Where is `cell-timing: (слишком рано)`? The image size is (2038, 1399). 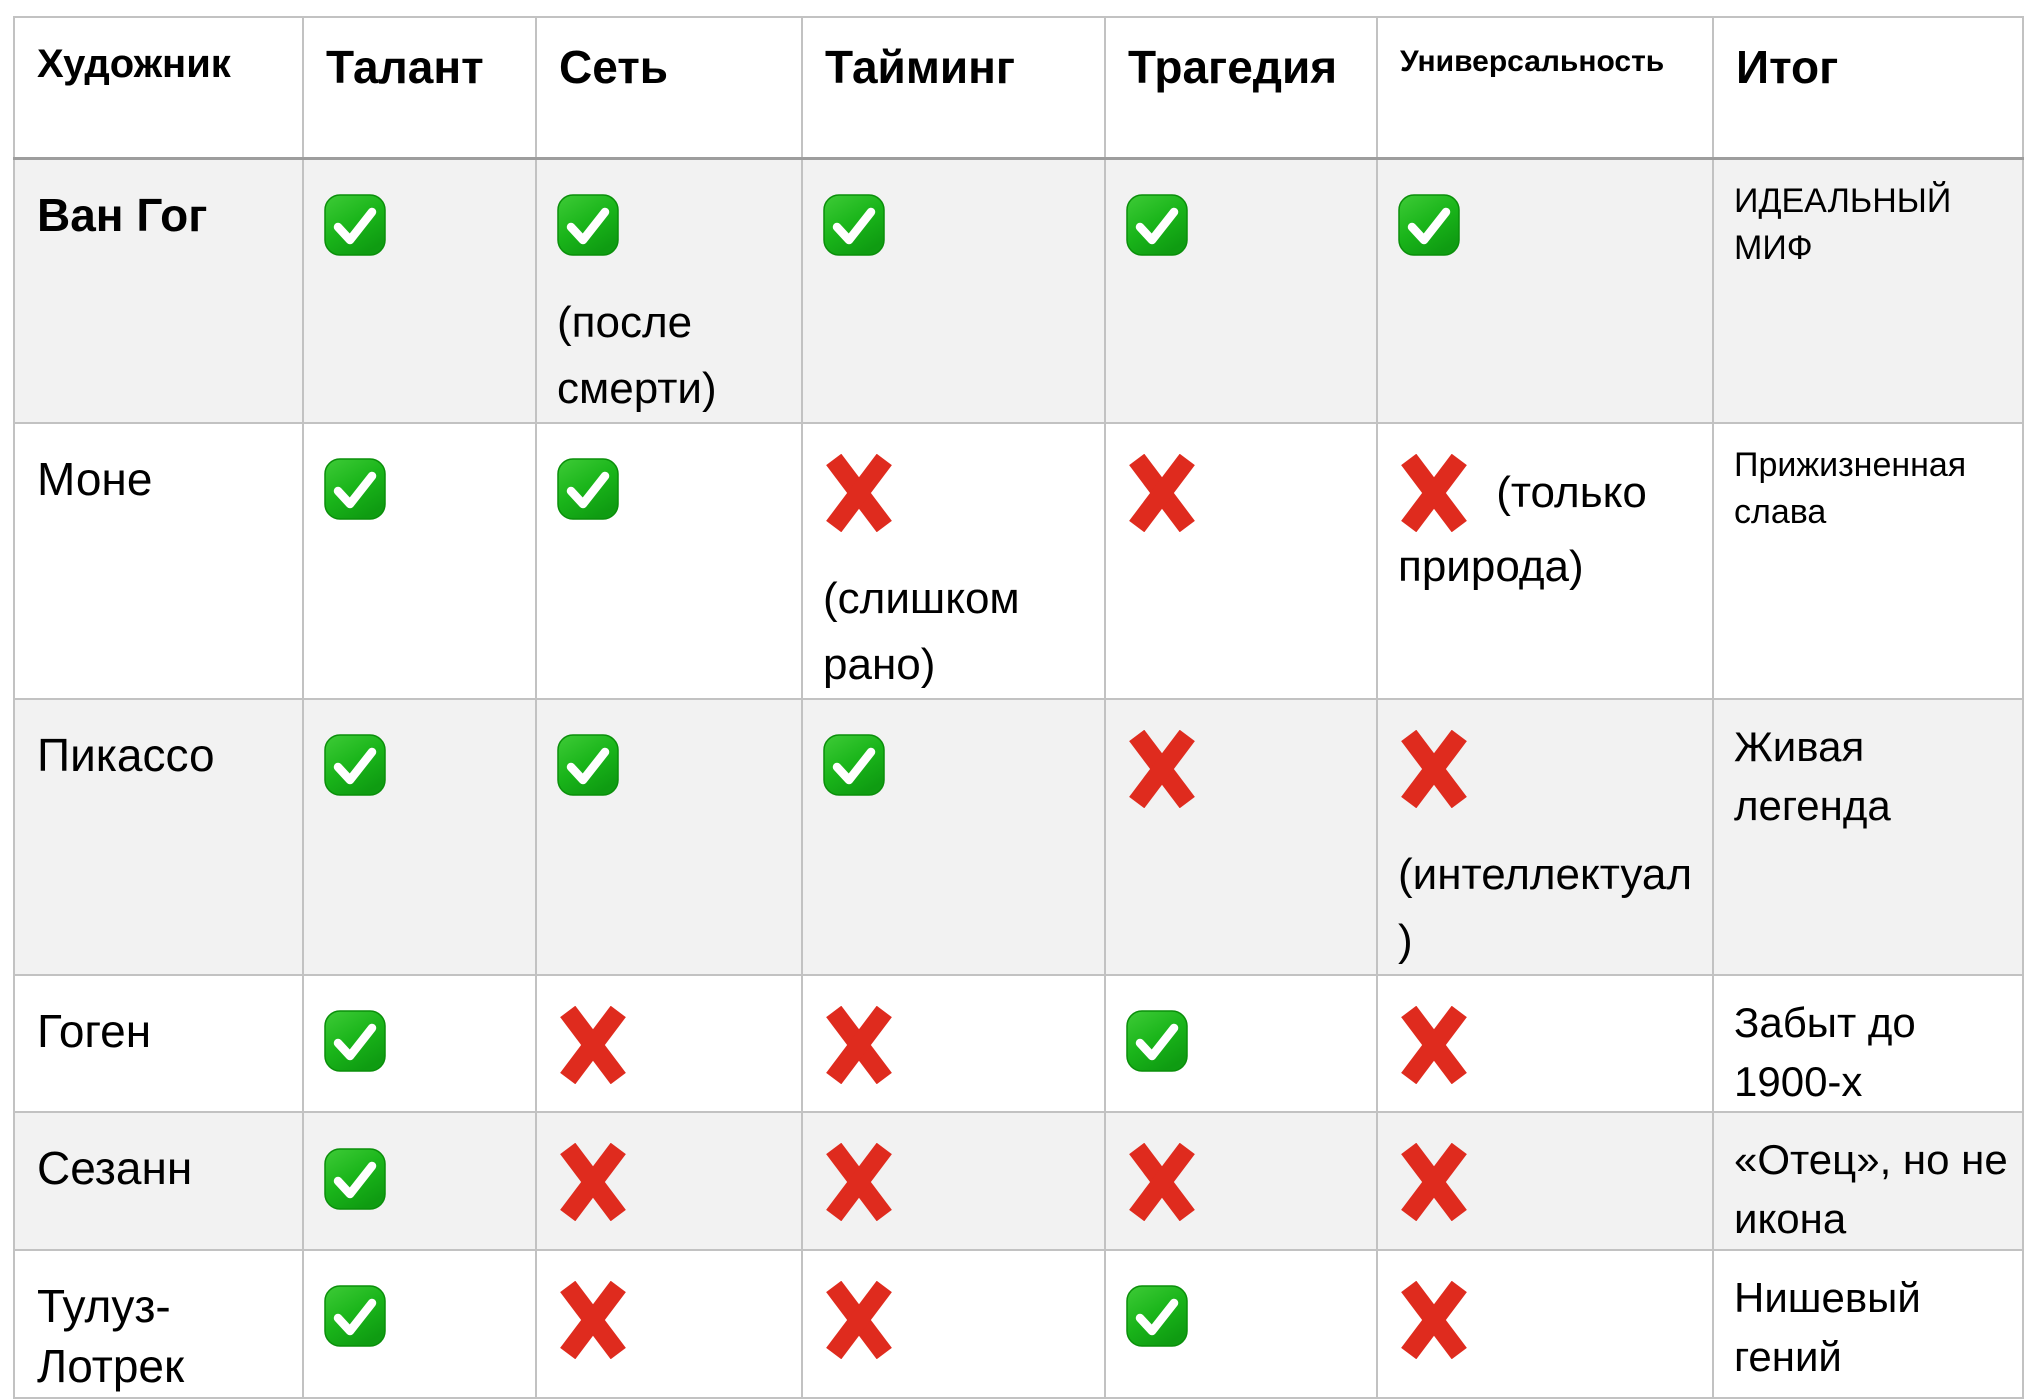 cell-timing: (слишком рано) is located at coordinates (953, 560).